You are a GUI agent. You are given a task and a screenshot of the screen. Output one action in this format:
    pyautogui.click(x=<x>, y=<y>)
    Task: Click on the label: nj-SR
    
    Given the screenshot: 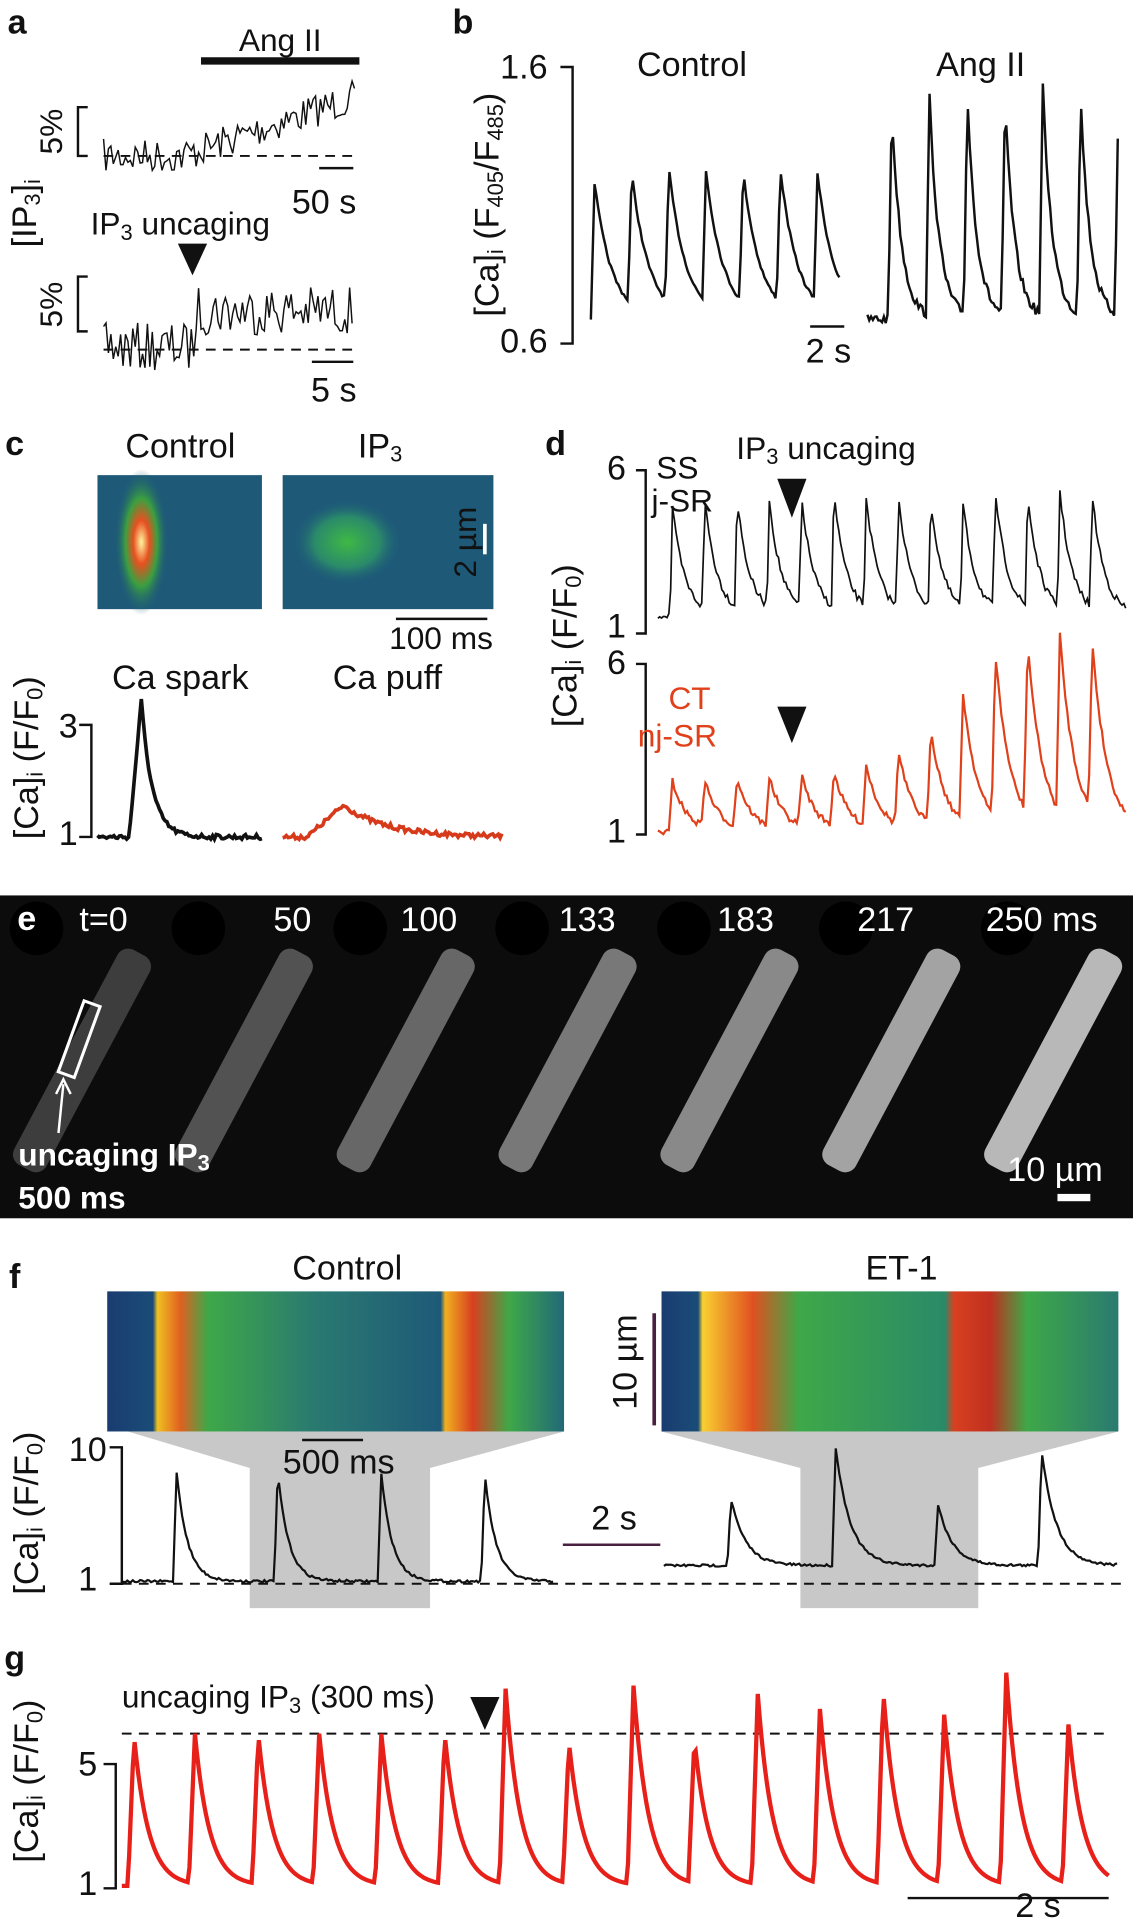 What is the action you would take?
    pyautogui.click(x=677, y=736)
    